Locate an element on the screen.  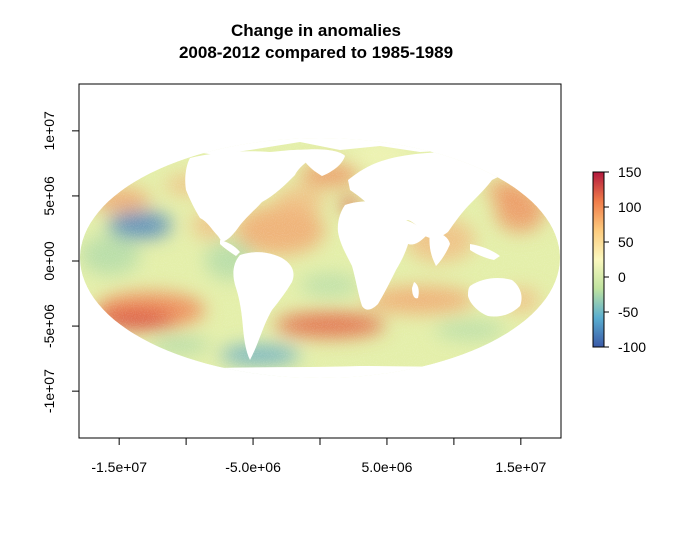
y-tick-label: 0e+00 is located at coordinates (49, 261).